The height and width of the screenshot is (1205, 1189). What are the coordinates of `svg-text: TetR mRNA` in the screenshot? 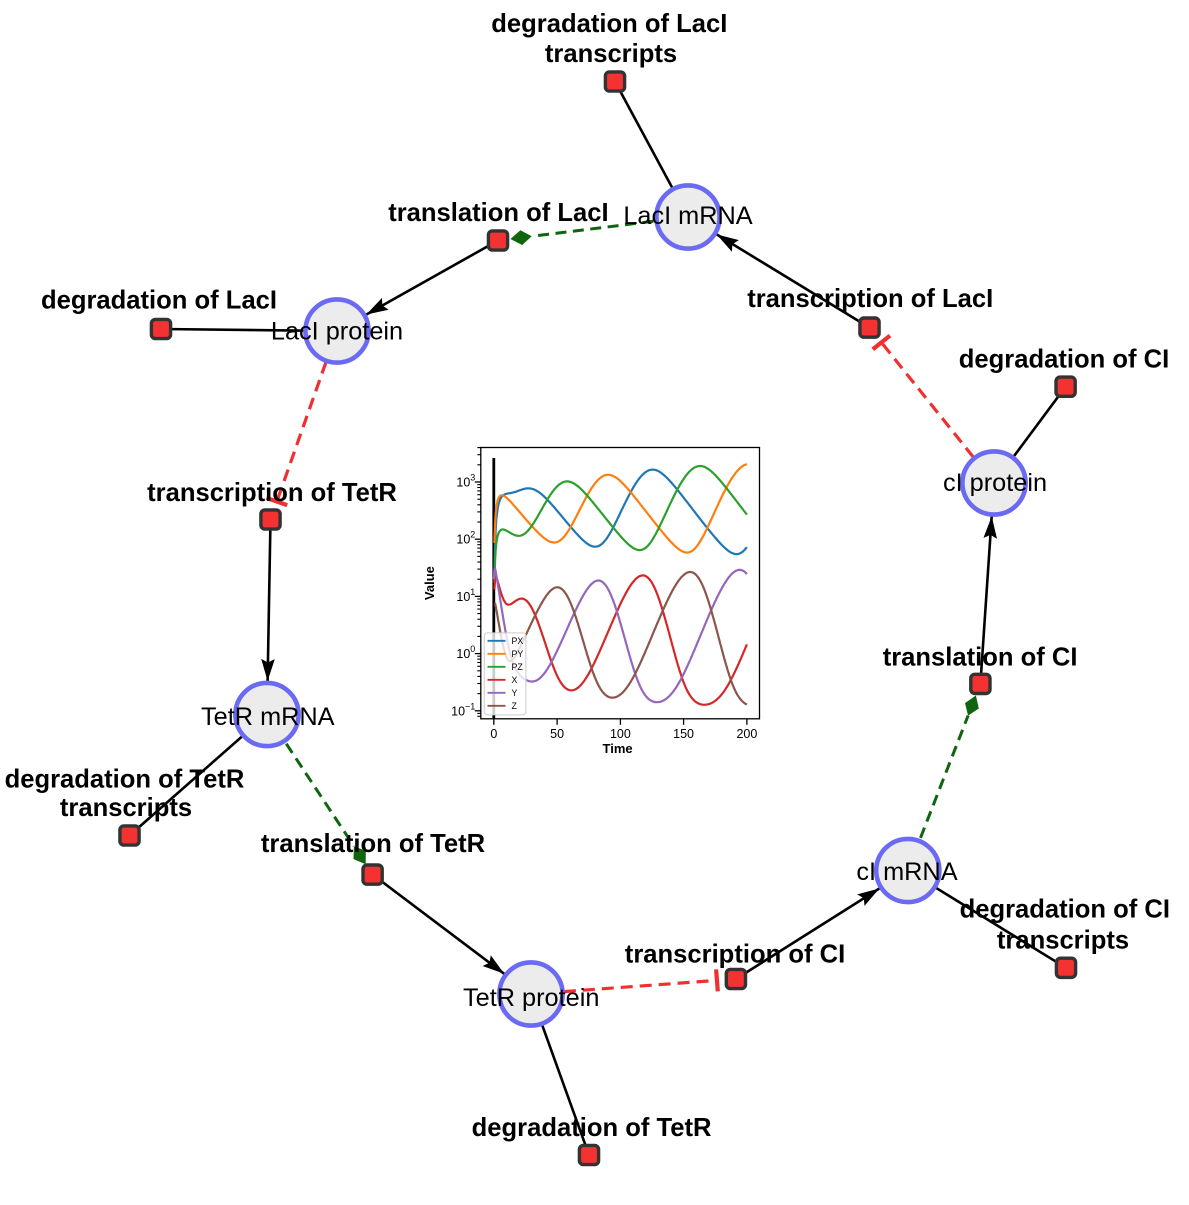 It's located at (268, 717).